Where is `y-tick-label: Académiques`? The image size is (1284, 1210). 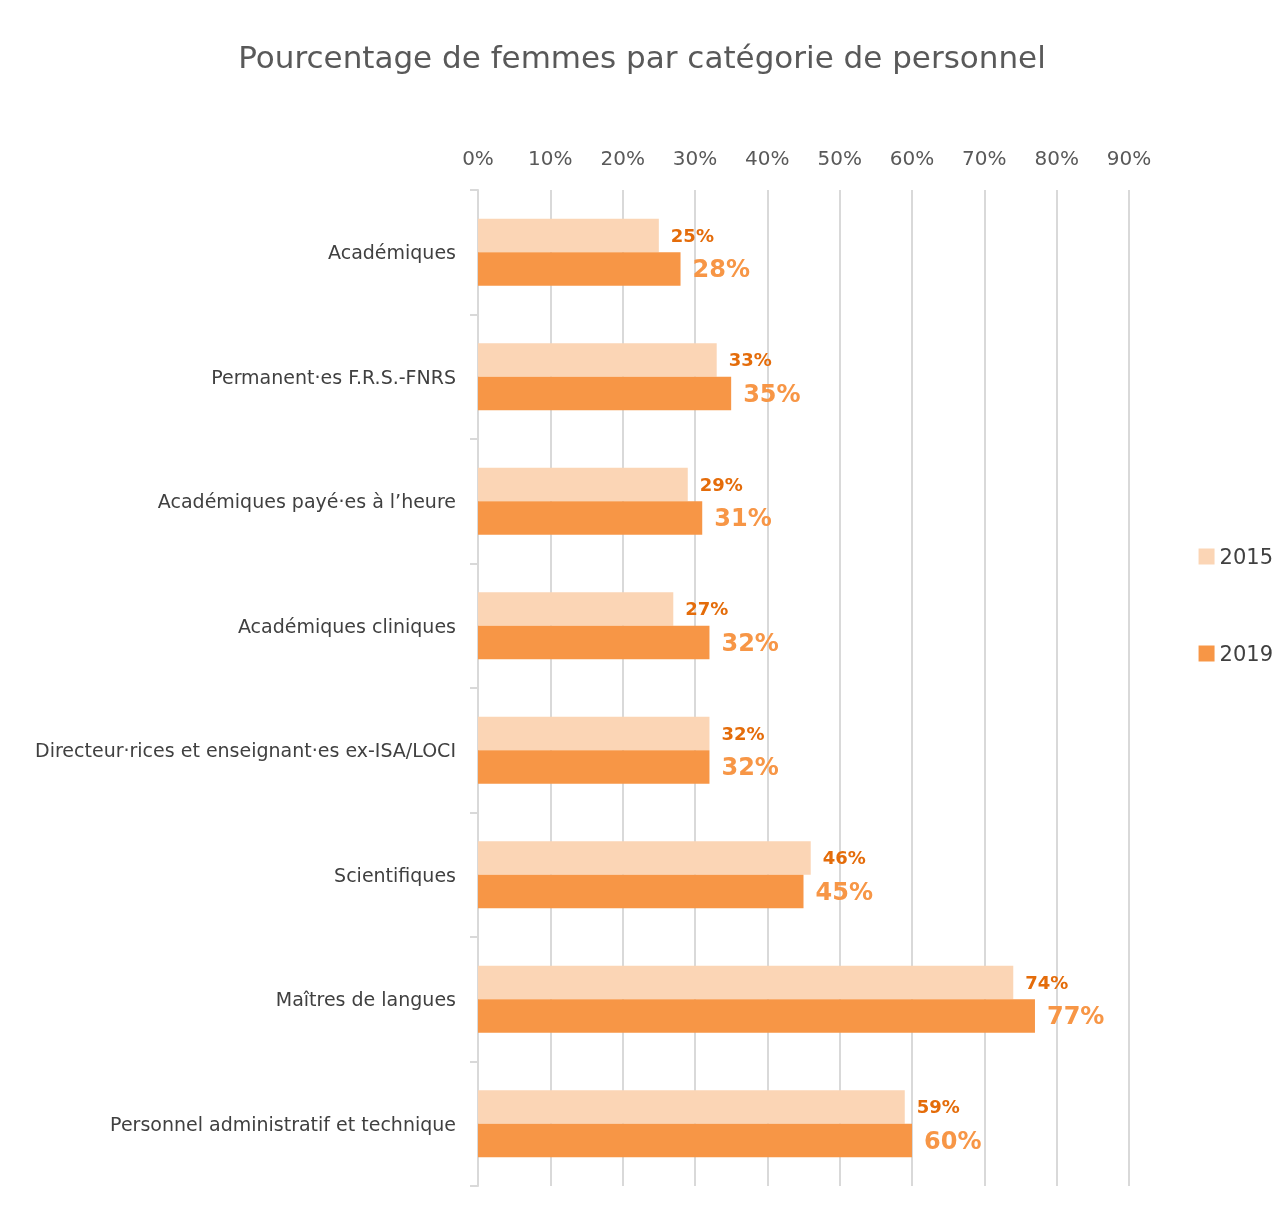
y-tick-label: Académiques is located at coordinates (392, 252).